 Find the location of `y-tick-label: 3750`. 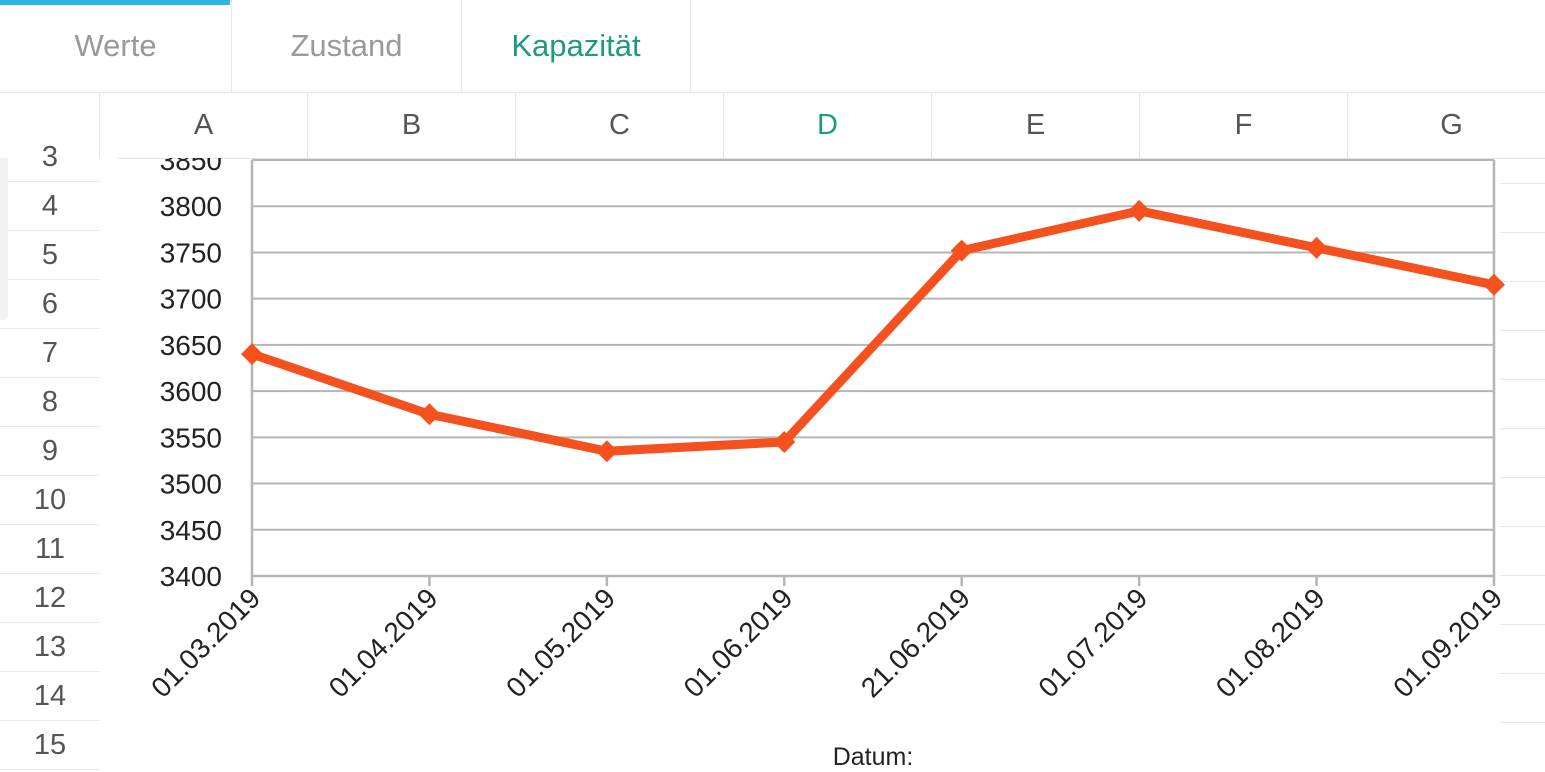

y-tick-label: 3750 is located at coordinates (191, 252).